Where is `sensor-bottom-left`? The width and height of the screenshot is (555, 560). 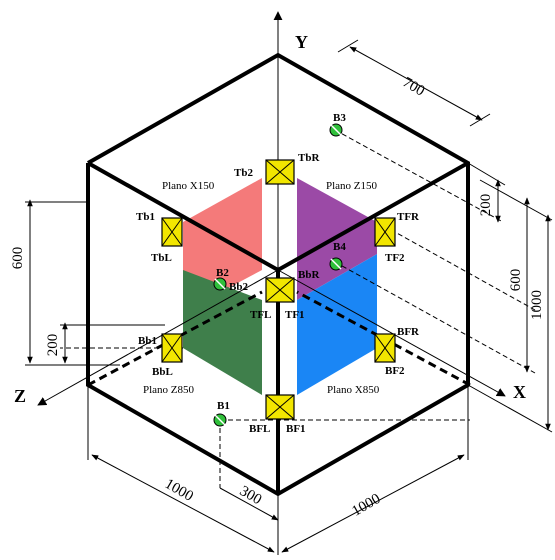 sensor-bottom-left is located at coordinates (172, 348).